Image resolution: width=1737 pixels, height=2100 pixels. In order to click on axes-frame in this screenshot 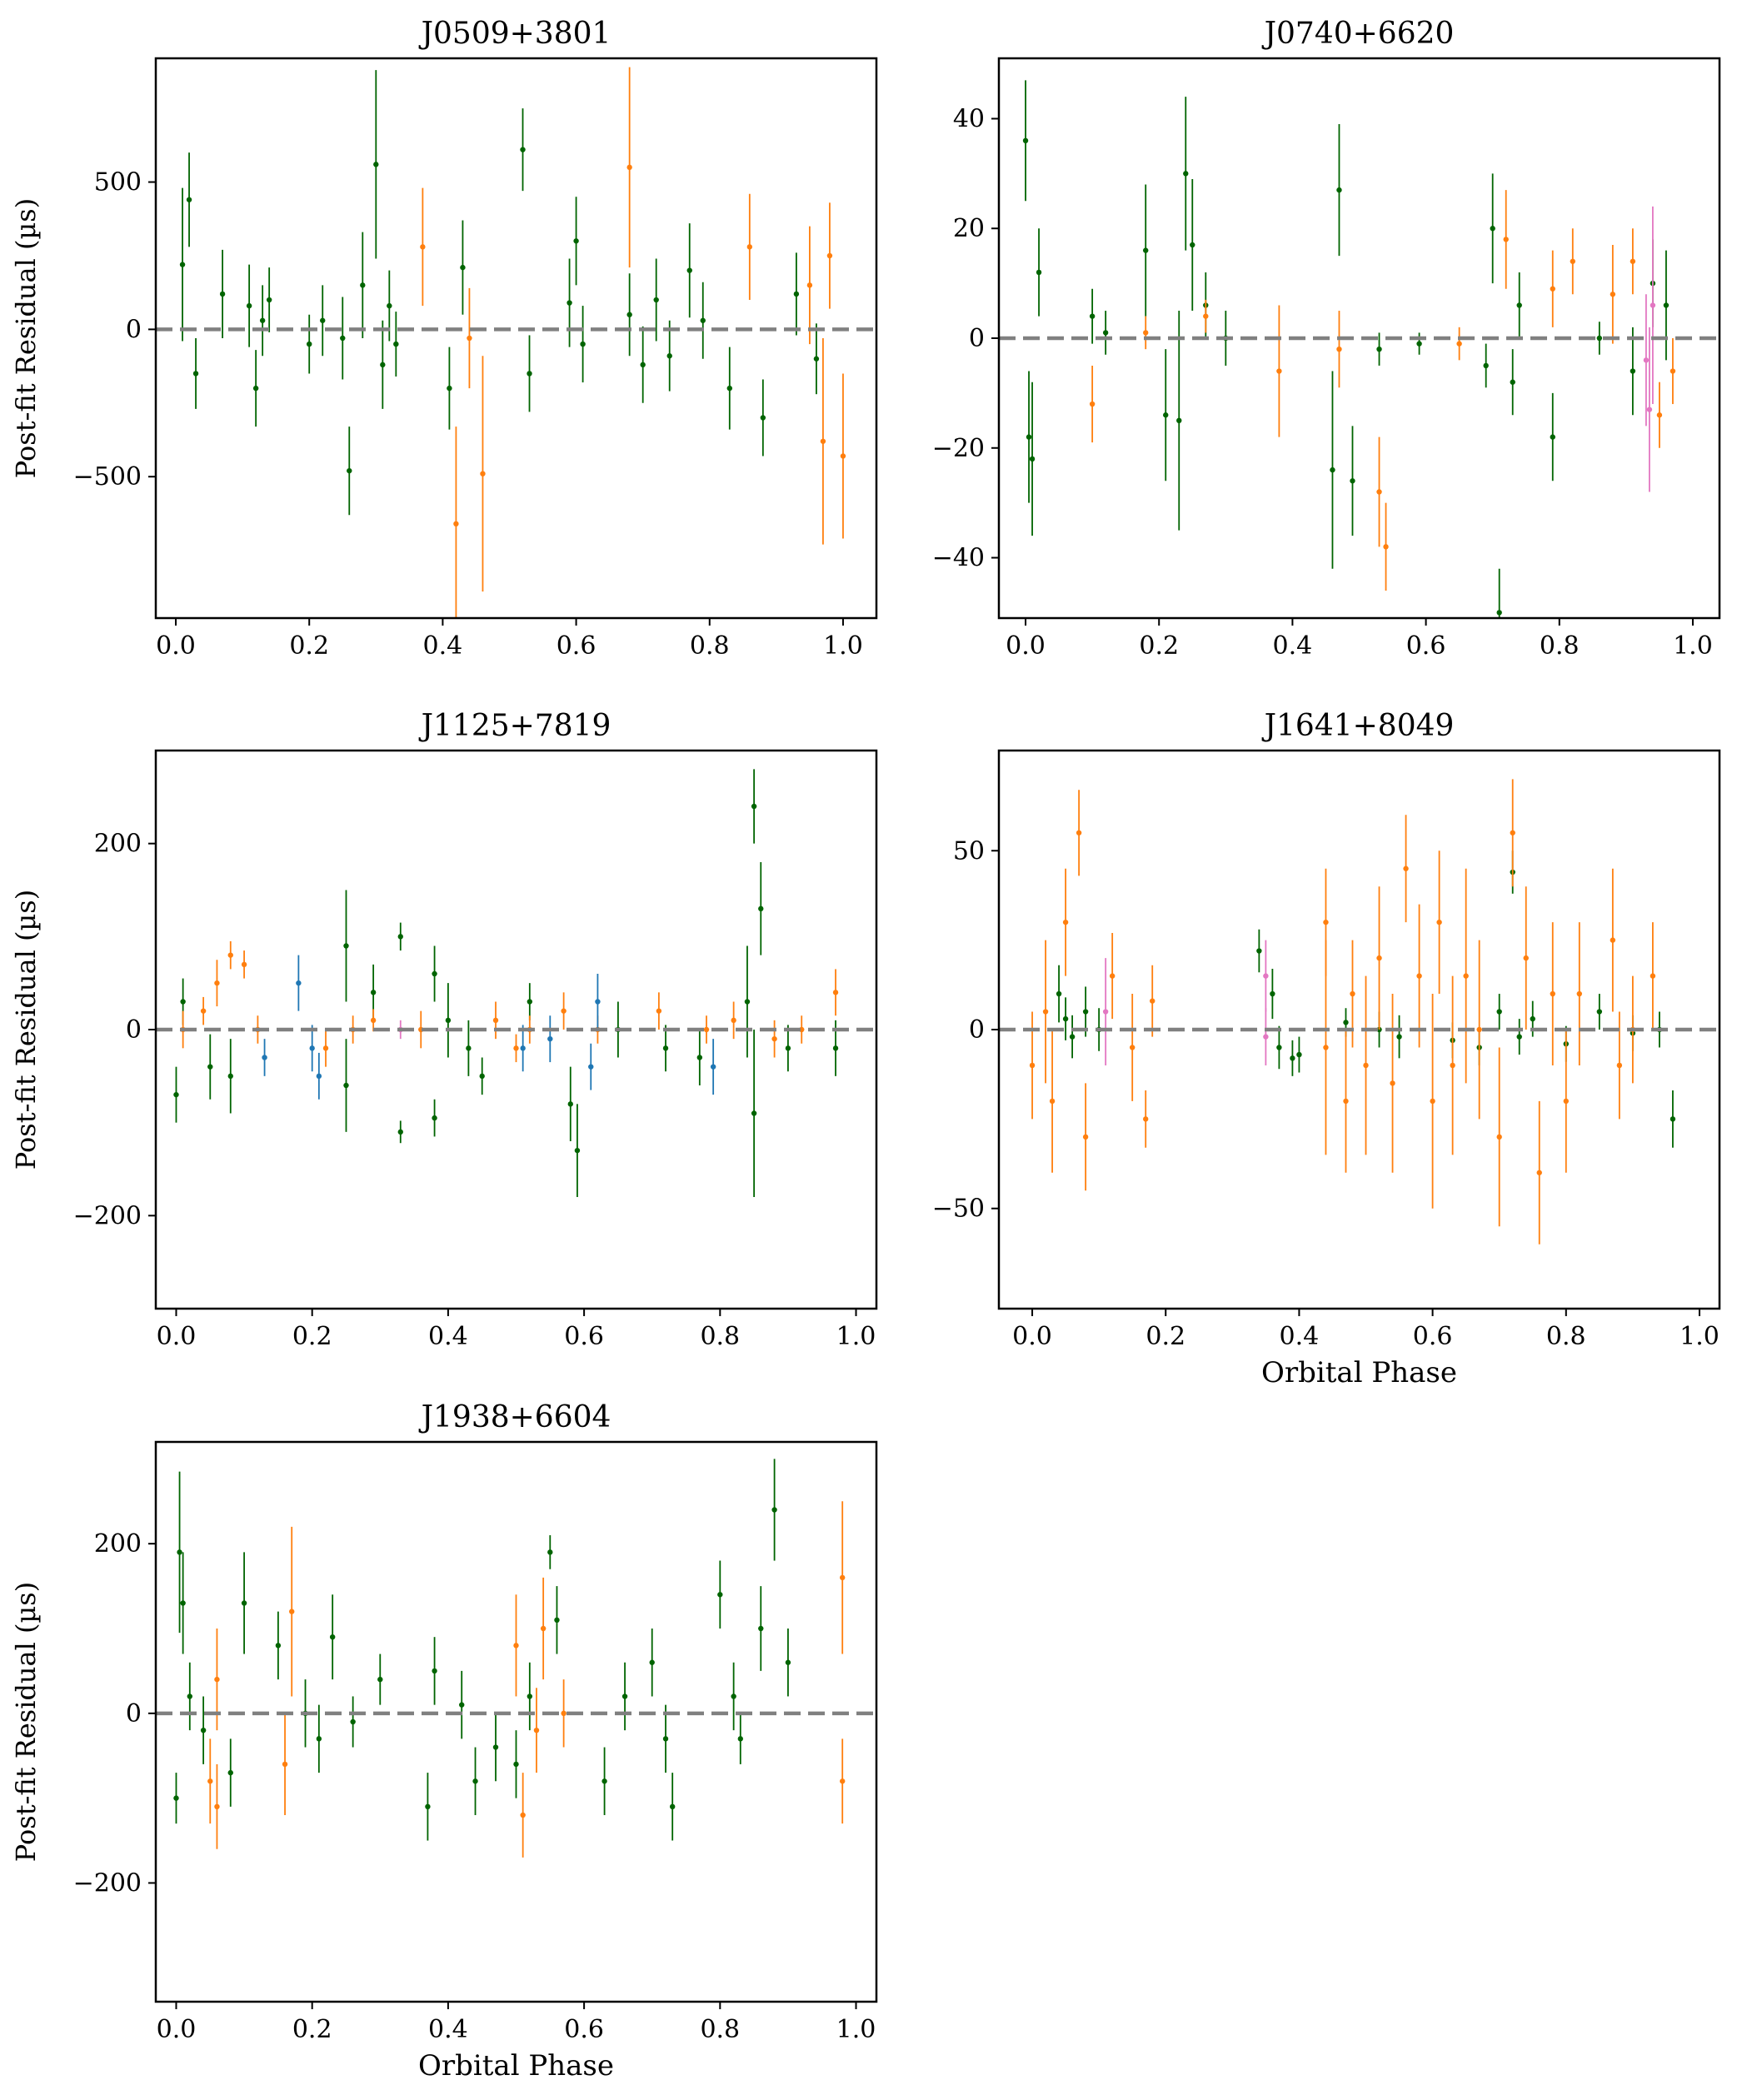, I will do `click(516, 338)`.